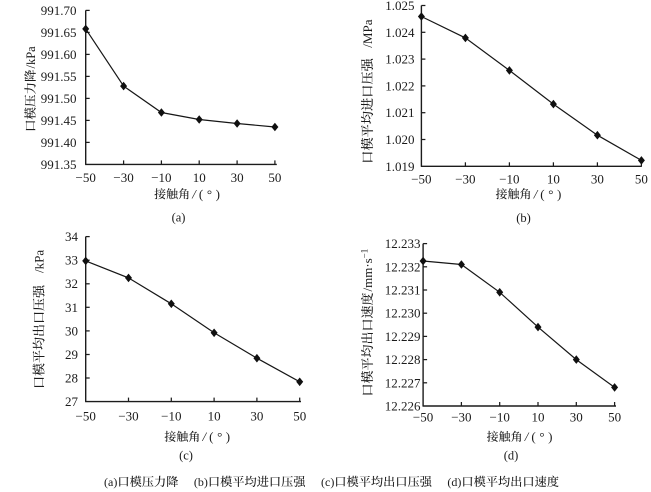 The height and width of the screenshot is (492, 651). I want to click on svg-text: 991.55, so click(59, 76).